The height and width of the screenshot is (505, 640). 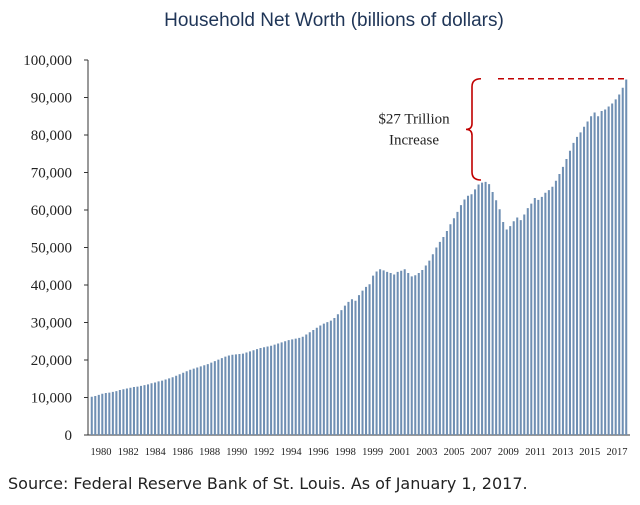 I want to click on annotation-label-line2: Increase, so click(x=414, y=140).